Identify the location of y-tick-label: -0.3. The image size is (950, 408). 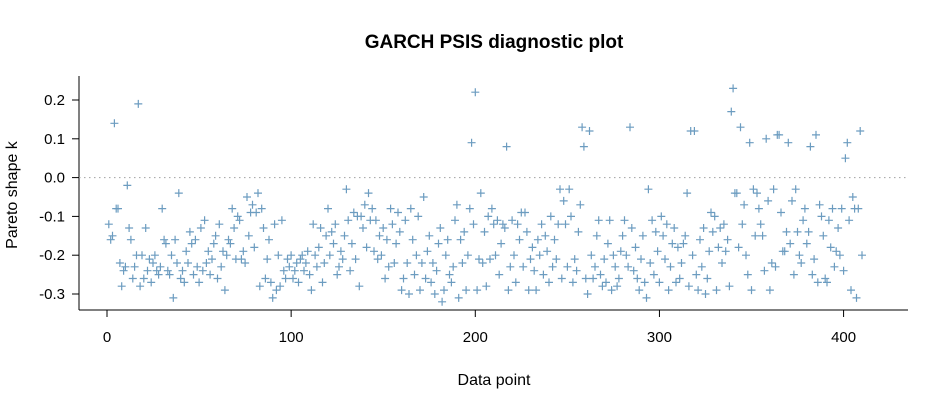
(52, 294).